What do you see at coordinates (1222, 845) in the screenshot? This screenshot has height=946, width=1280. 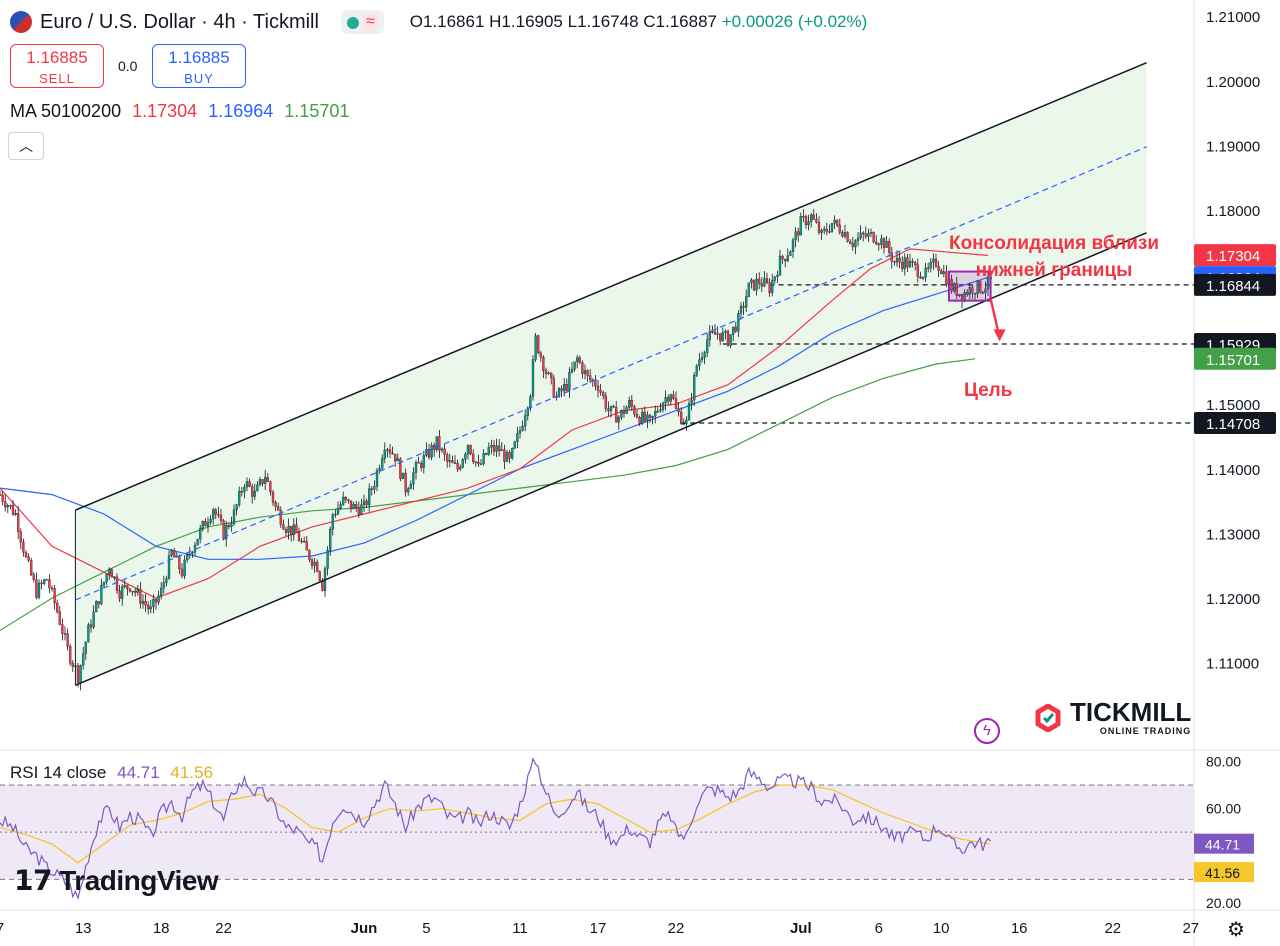 I see `rsi-badge-label: 44.71` at bounding box center [1222, 845].